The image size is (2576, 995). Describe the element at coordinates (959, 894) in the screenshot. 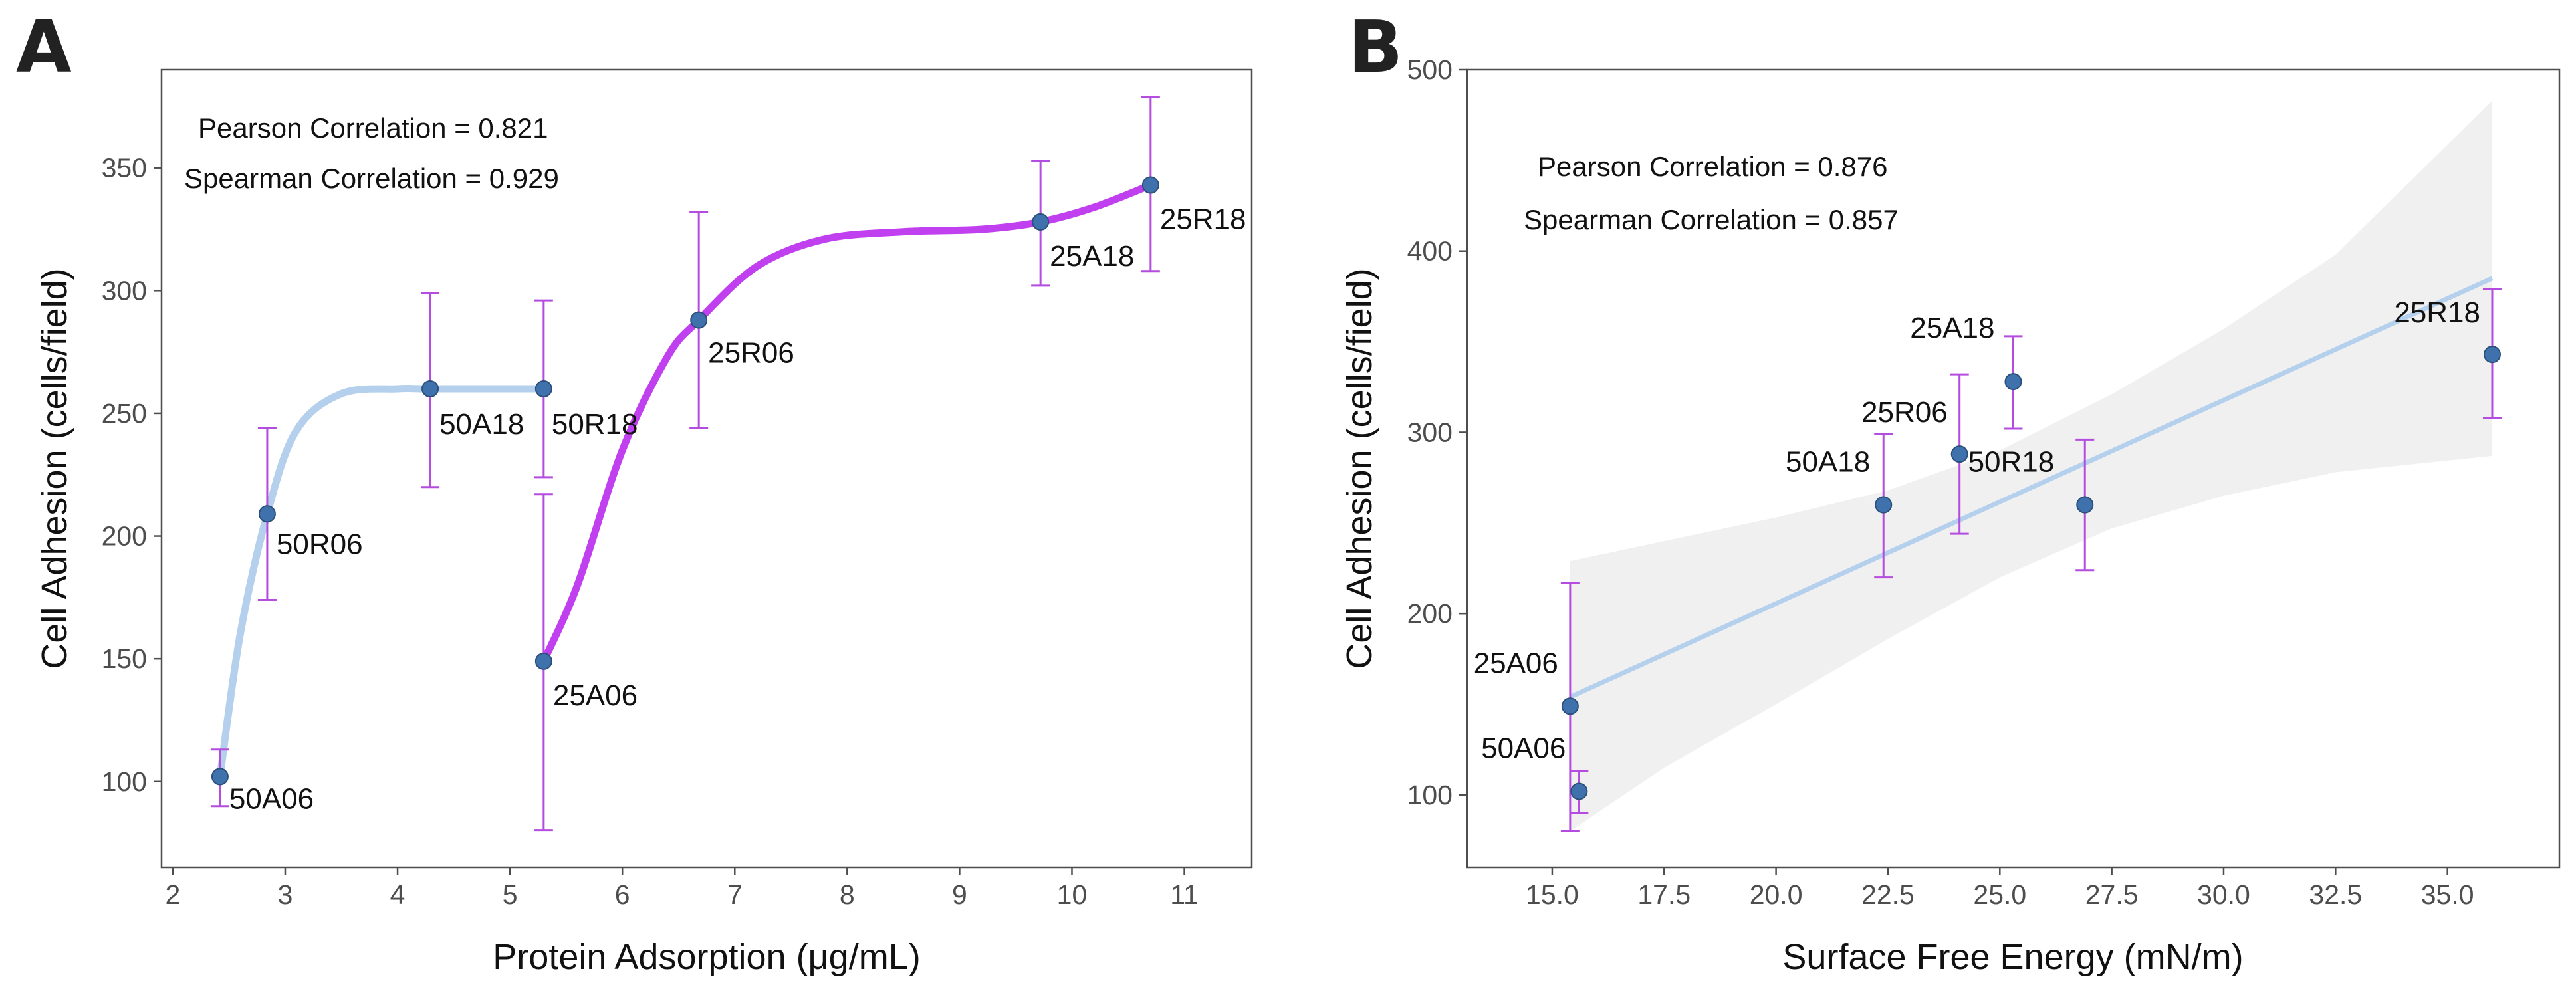

I see `x-tick-label: 9` at that location.